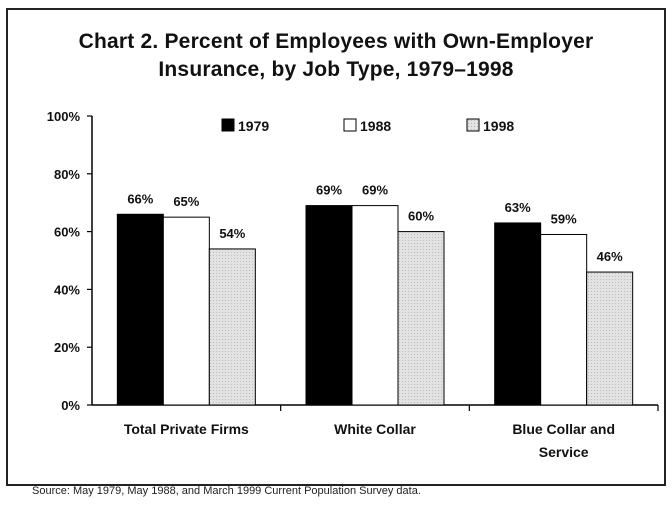 This screenshot has width=672, height=506. I want to click on data-label: 63%, so click(518, 207).